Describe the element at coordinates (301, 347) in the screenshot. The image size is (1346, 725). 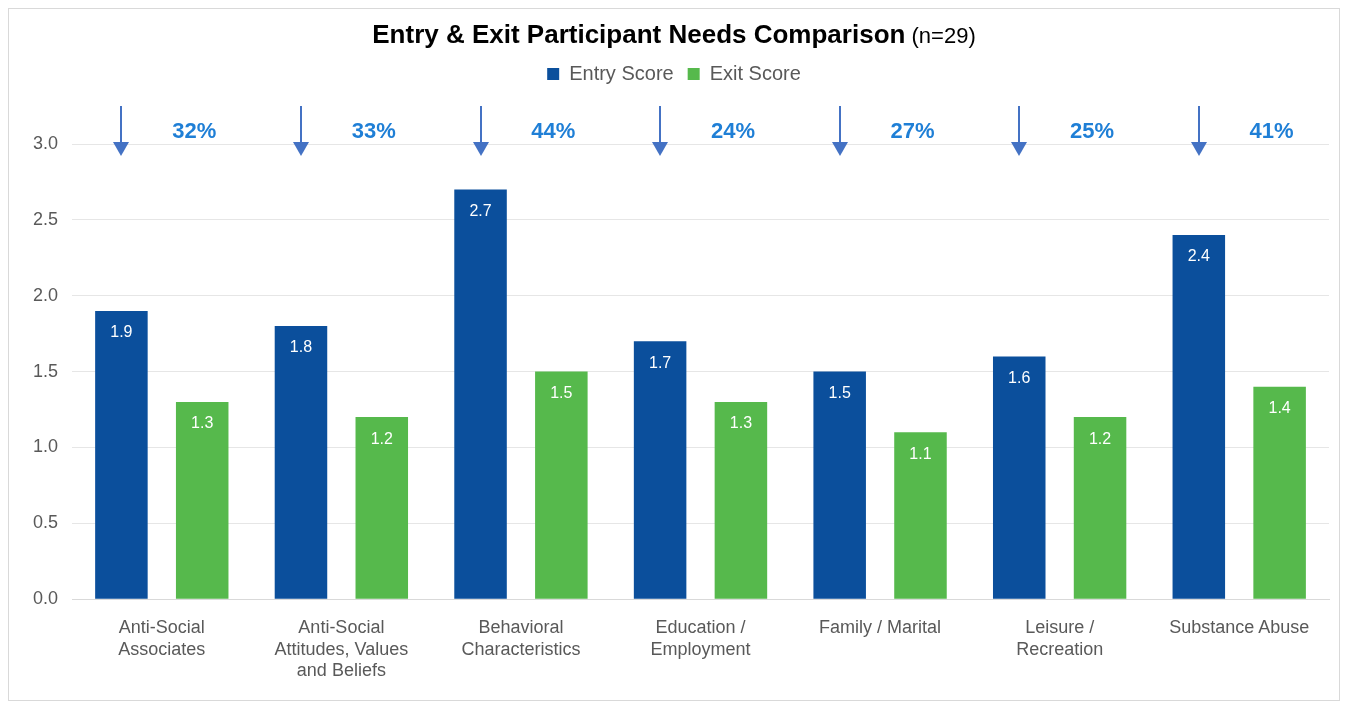
I see `data-label: 1.8` at that location.